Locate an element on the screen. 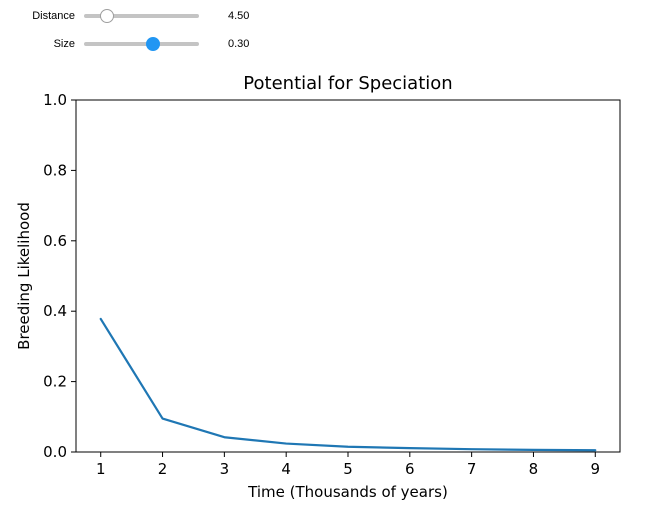  distance-label: Distance is located at coordinates (53, 16).